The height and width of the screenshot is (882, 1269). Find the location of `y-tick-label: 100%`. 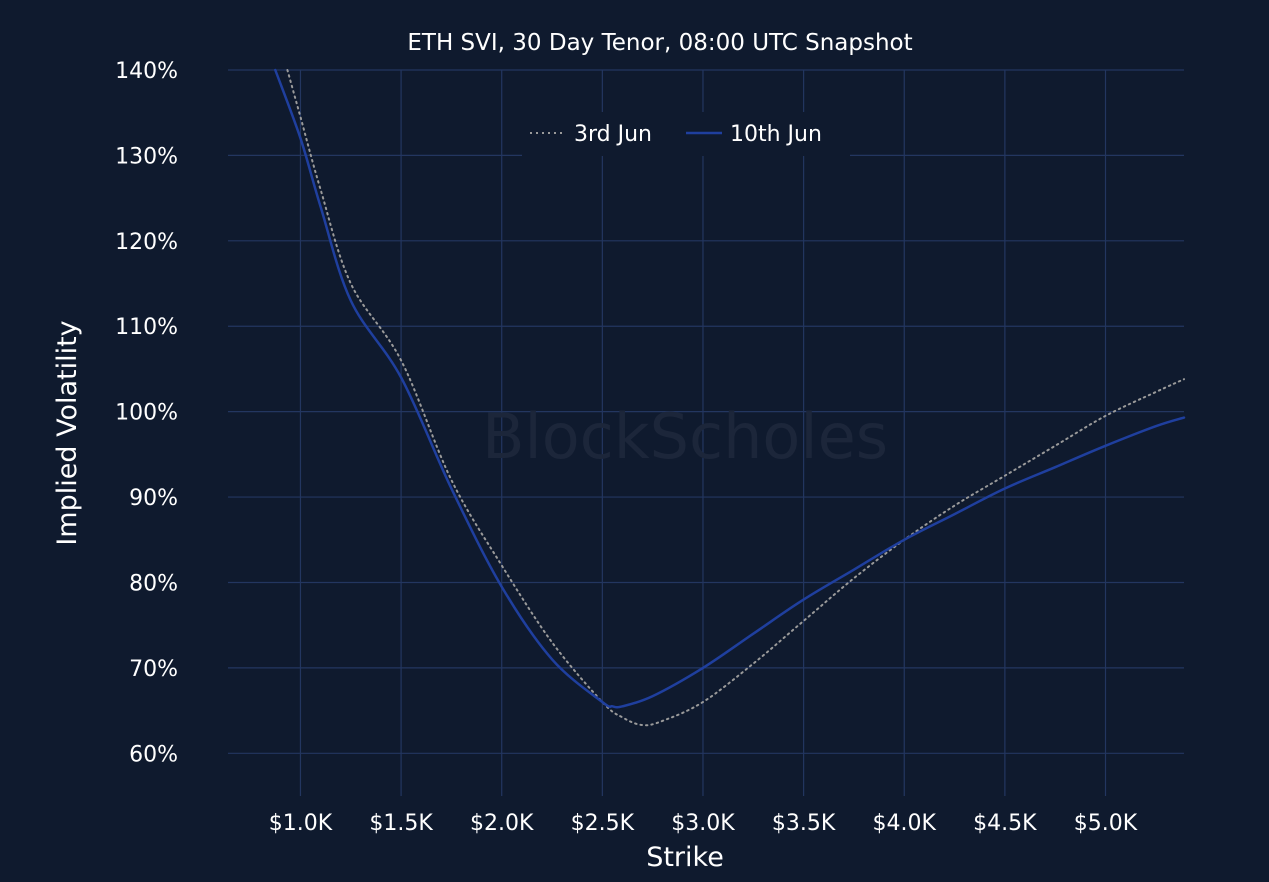

y-tick-label: 100% is located at coordinates (146, 413).